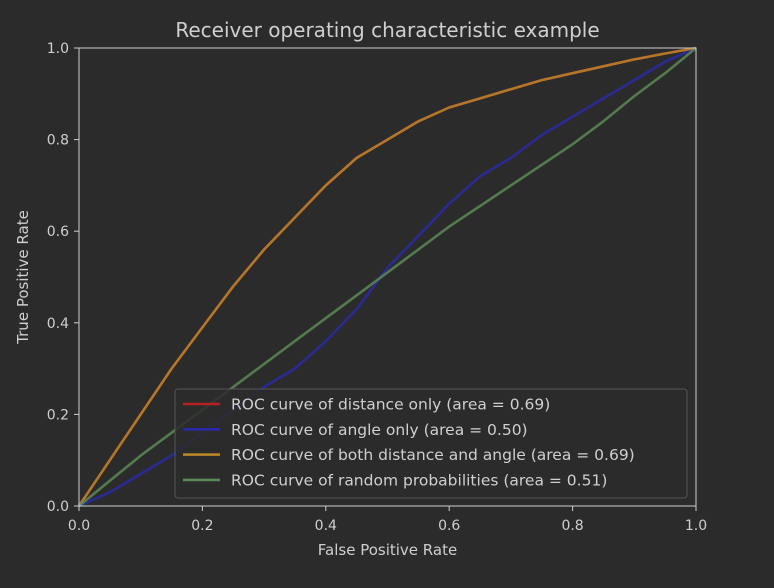 The height and width of the screenshot is (588, 774). Describe the element at coordinates (58, 49) in the screenshot. I see `y-tick-label: 1.0` at that location.